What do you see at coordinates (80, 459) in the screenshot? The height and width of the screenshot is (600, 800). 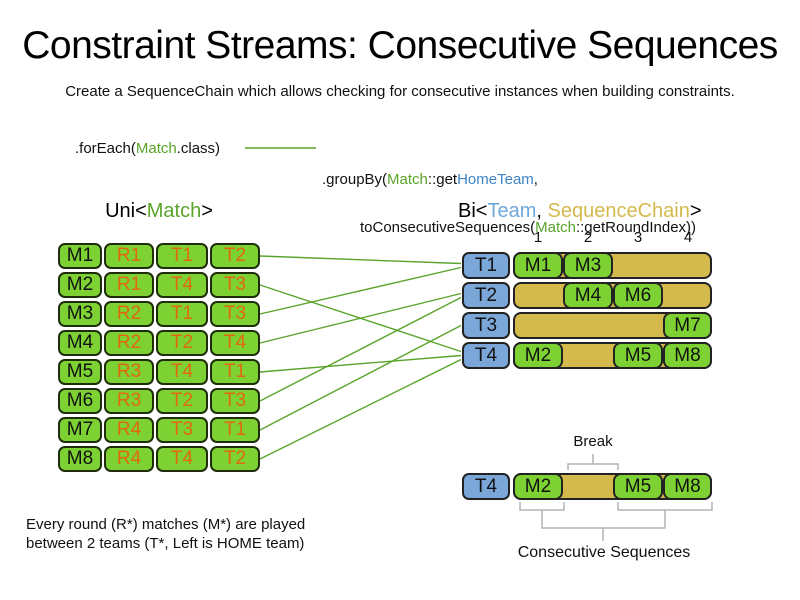 I see `match-id-cell: M8` at bounding box center [80, 459].